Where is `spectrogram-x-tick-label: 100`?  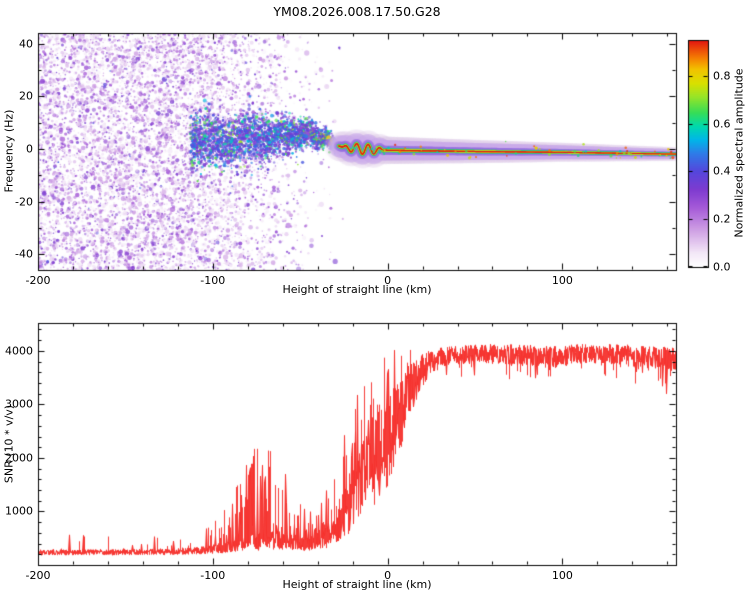 spectrogram-x-tick-label: 100 is located at coordinates (562, 280).